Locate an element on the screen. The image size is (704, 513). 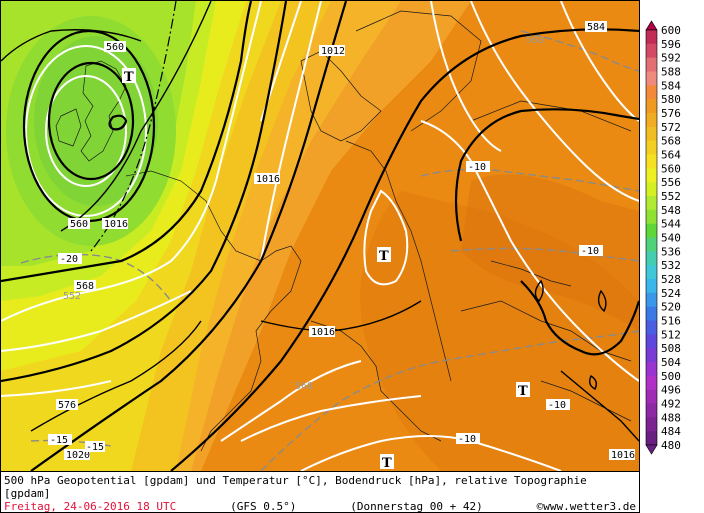
legend-level-label: 516 is located at coordinates (671, 321).